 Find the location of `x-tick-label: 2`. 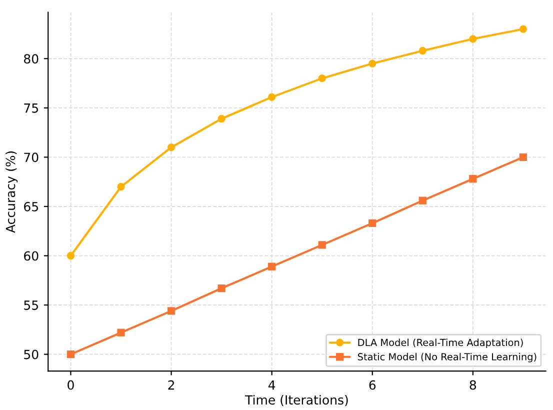

x-tick-label: 2 is located at coordinates (171, 385).